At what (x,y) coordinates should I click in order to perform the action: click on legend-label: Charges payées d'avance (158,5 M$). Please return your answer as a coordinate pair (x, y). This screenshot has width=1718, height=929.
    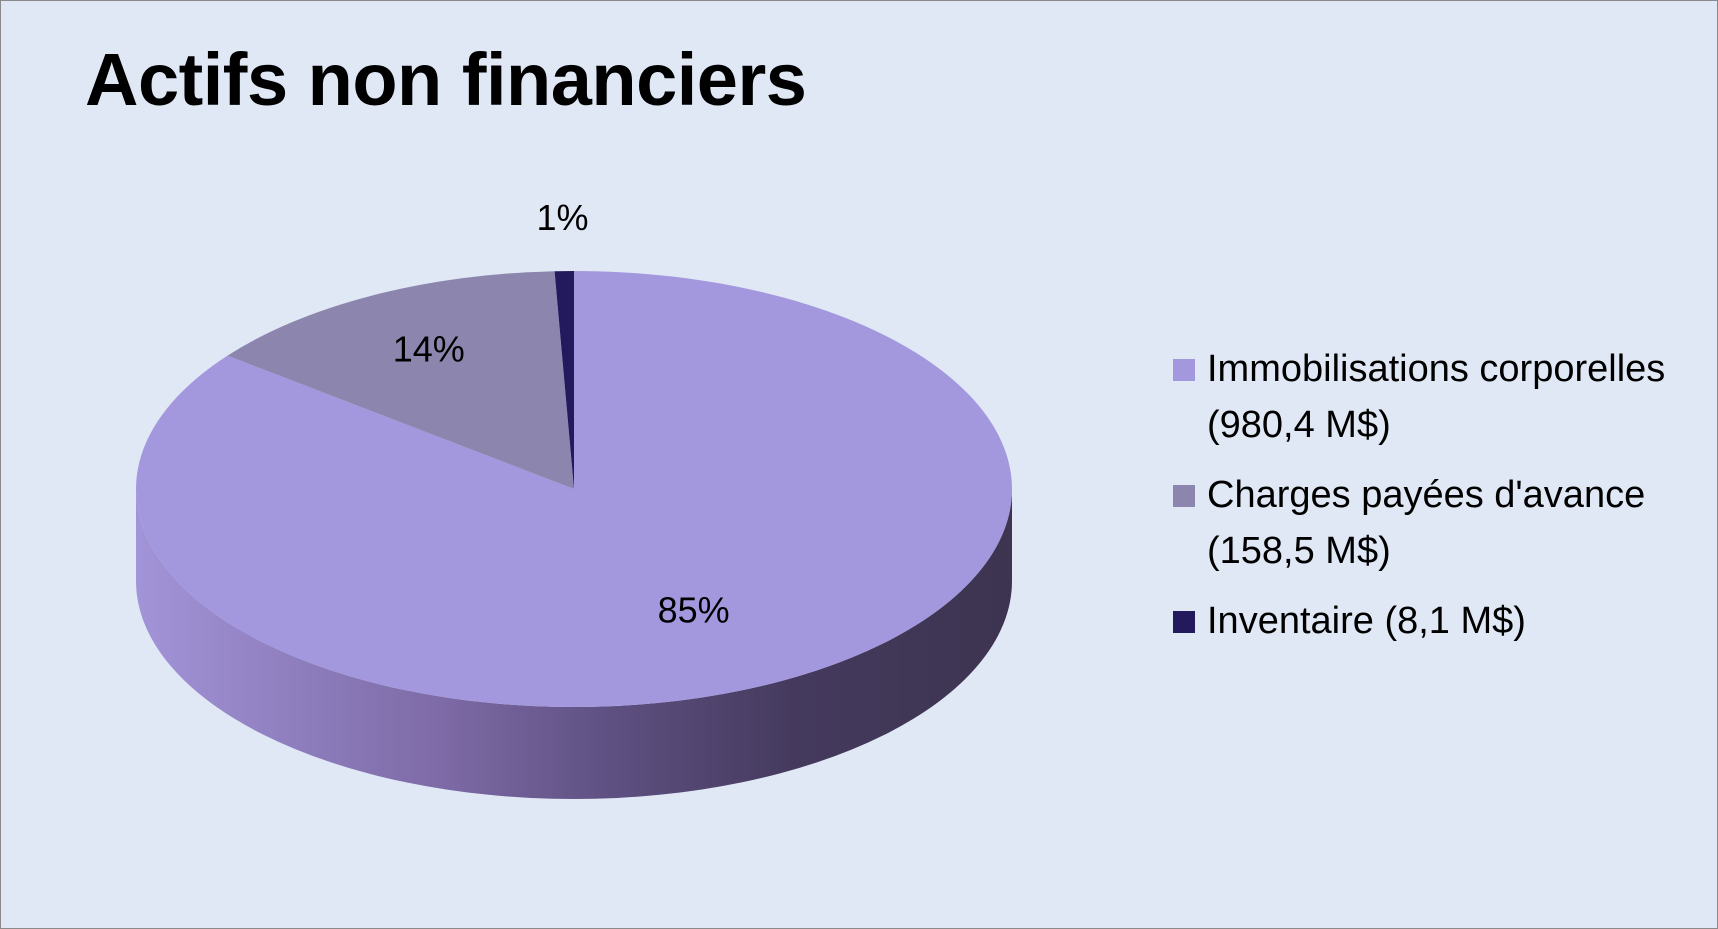
    Looking at the image, I should click on (1426, 523).